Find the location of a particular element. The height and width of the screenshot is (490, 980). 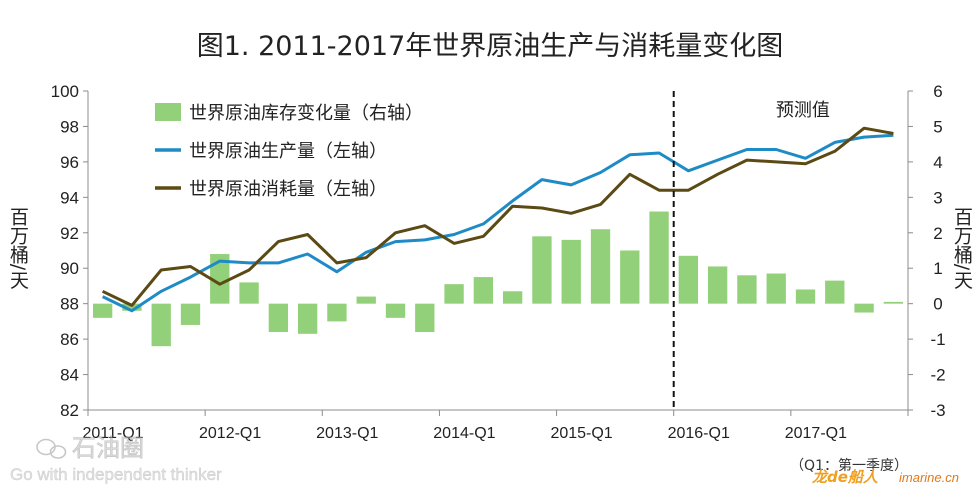

legend-label: 世界原油库存变化量（右轴） is located at coordinates (306, 113).